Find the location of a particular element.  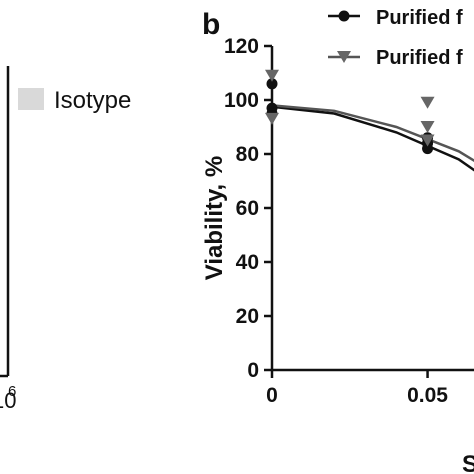

y-tick-label-80: 80 is located at coordinates (247, 154).